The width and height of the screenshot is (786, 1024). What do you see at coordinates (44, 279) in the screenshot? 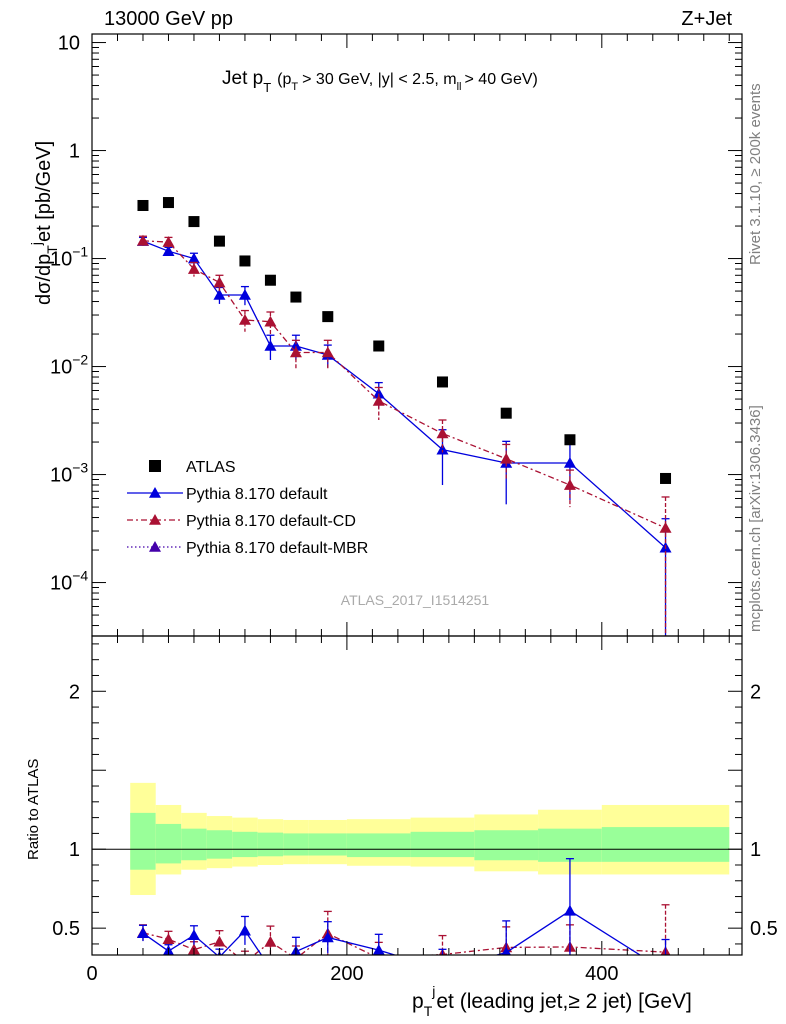
I see `y-axis-label-main: dσ/dp` at bounding box center [44, 279].